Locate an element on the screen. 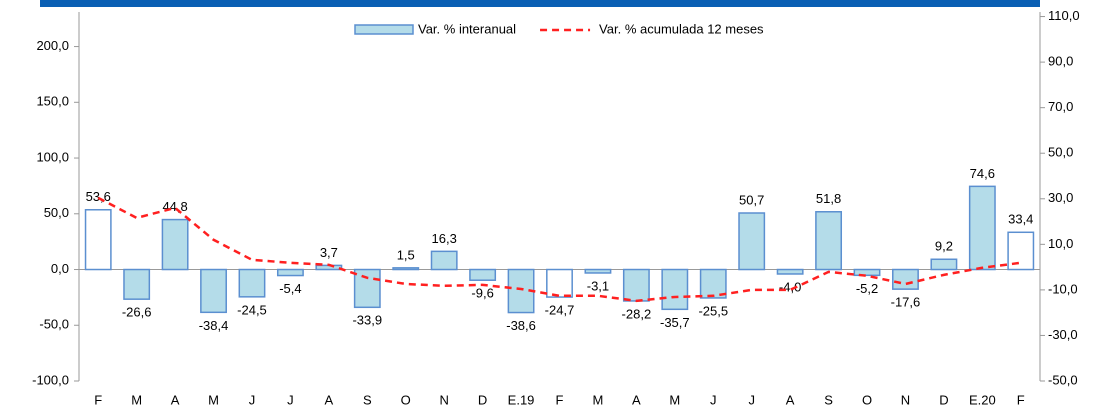  y2-tick-label: 10,0 is located at coordinates (1060, 243).